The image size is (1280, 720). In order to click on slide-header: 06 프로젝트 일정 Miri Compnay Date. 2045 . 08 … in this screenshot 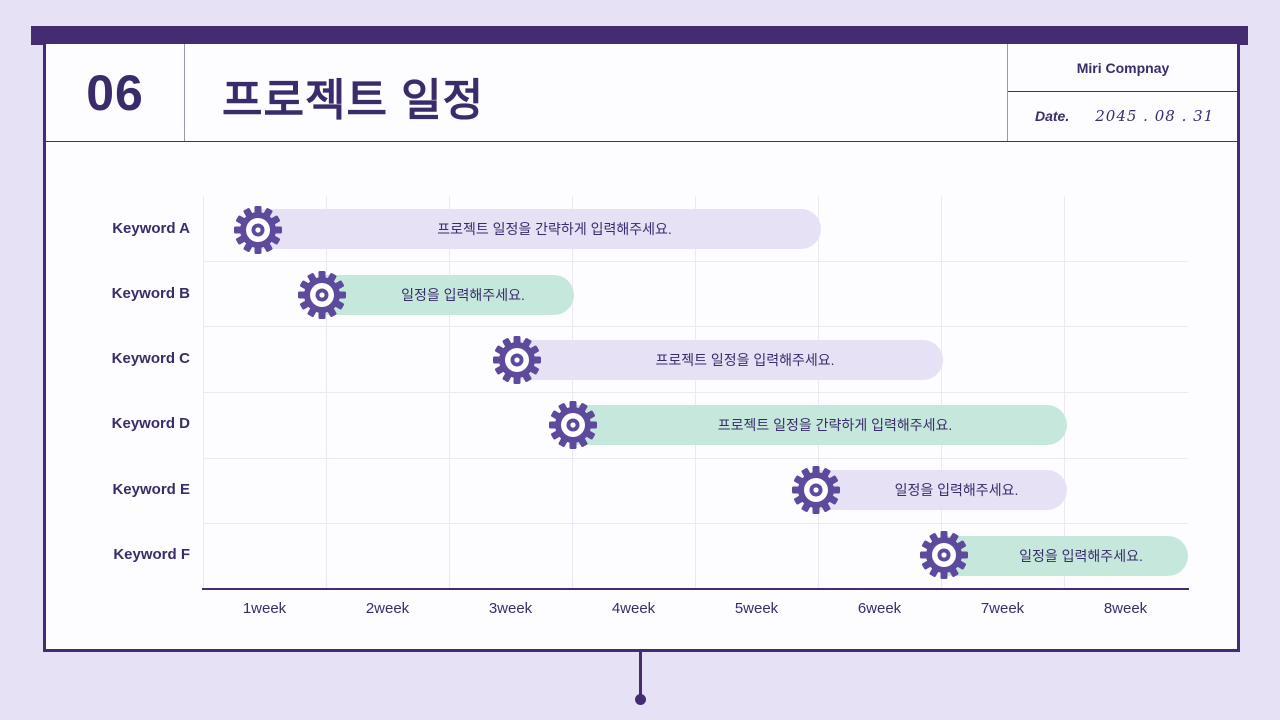, I will do `click(642, 93)`.